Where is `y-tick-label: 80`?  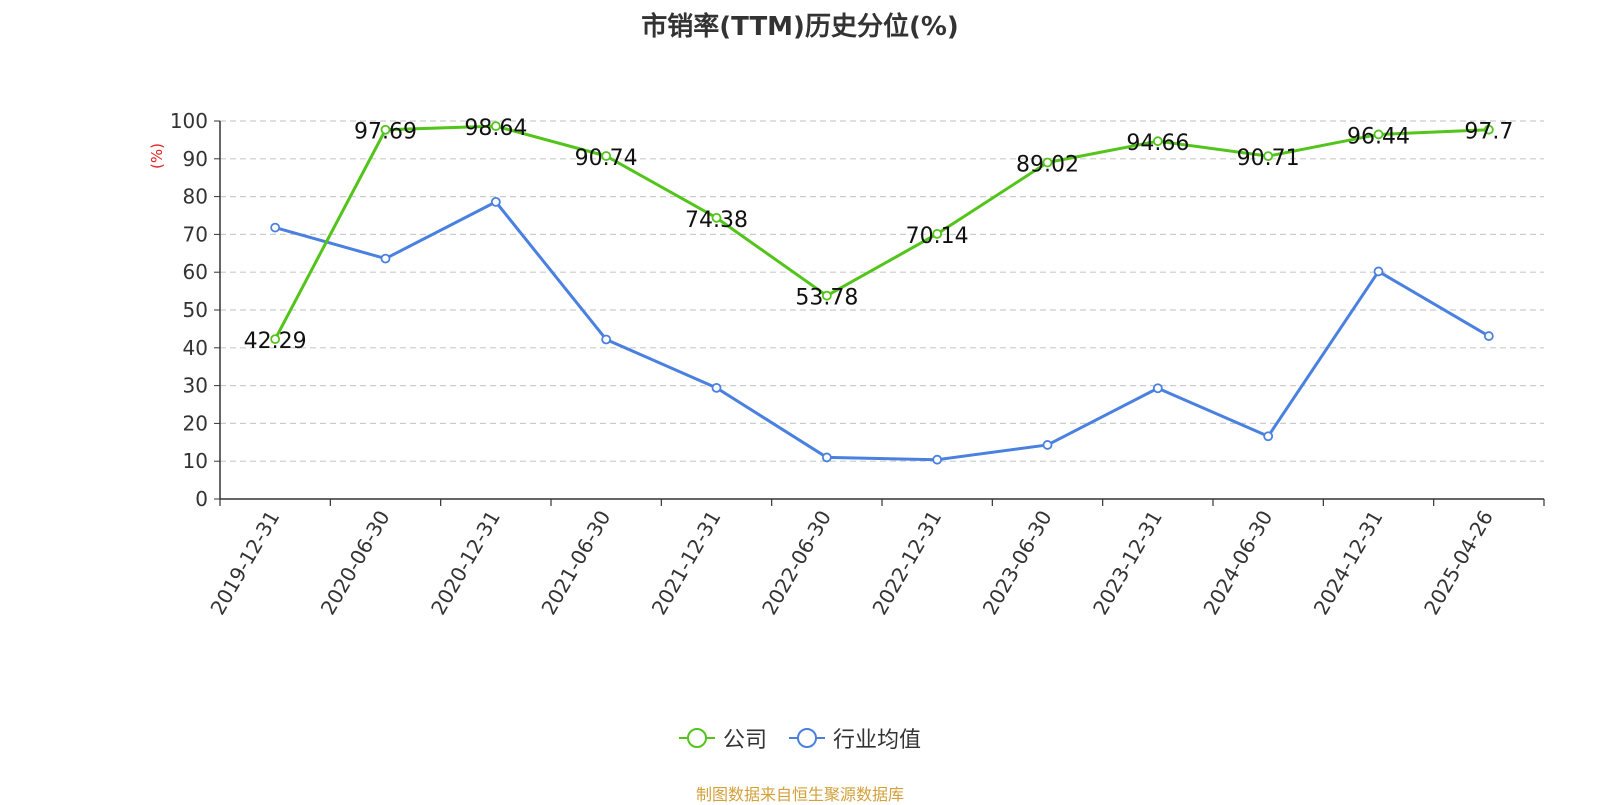 y-tick-label: 80 is located at coordinates (195, 197).